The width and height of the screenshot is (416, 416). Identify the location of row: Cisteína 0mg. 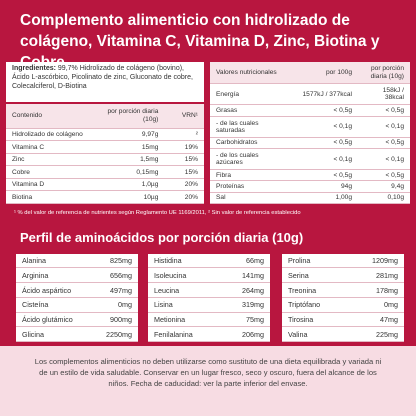
(77, 305).